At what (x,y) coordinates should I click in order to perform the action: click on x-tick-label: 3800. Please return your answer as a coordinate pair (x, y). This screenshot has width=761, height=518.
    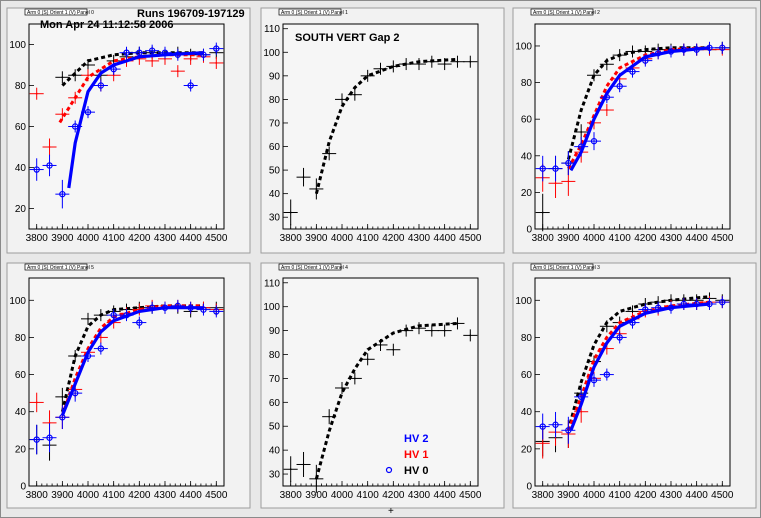
    Looking at the image, I should click on (543, 238).